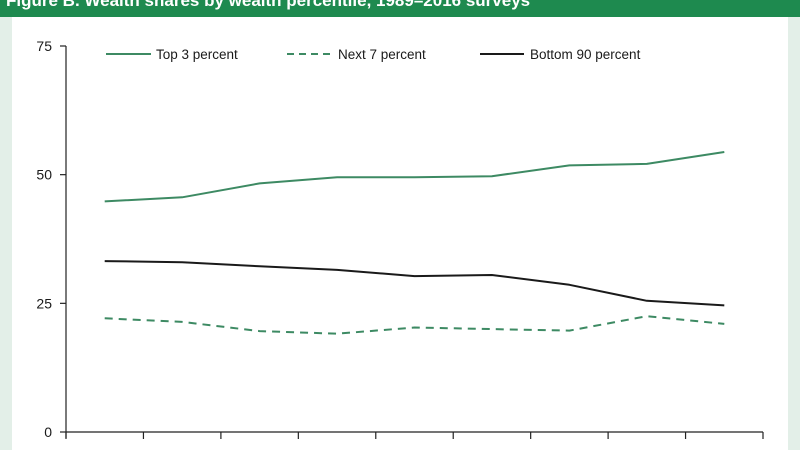  I want to click on x-axis, so click(414, 435).